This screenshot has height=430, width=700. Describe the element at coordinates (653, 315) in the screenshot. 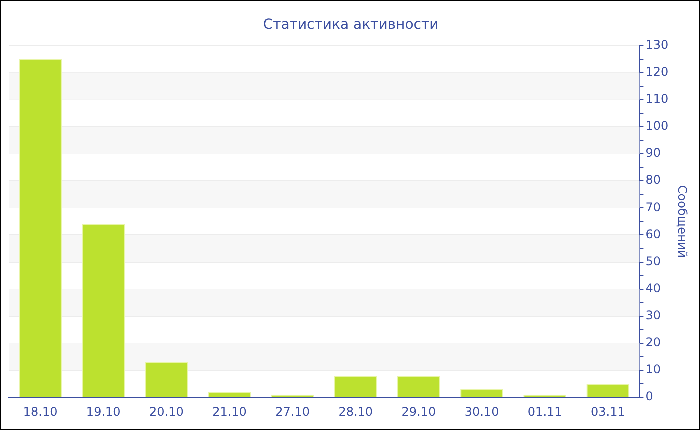

I see `y-tick-label: 30` at that location.